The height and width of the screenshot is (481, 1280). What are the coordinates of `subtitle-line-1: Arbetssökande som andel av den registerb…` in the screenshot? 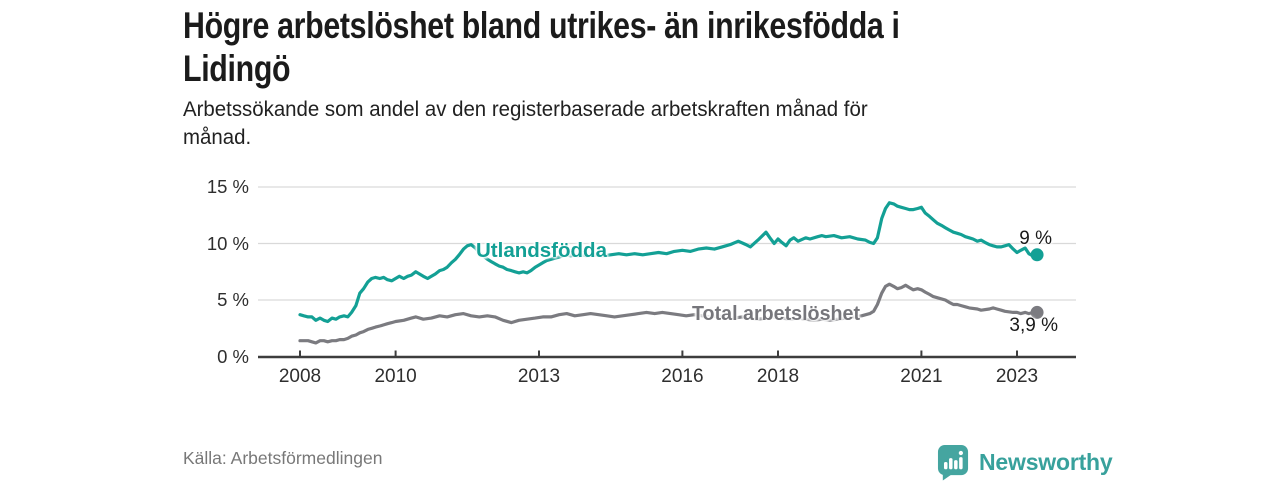 It's located at (525, 109).